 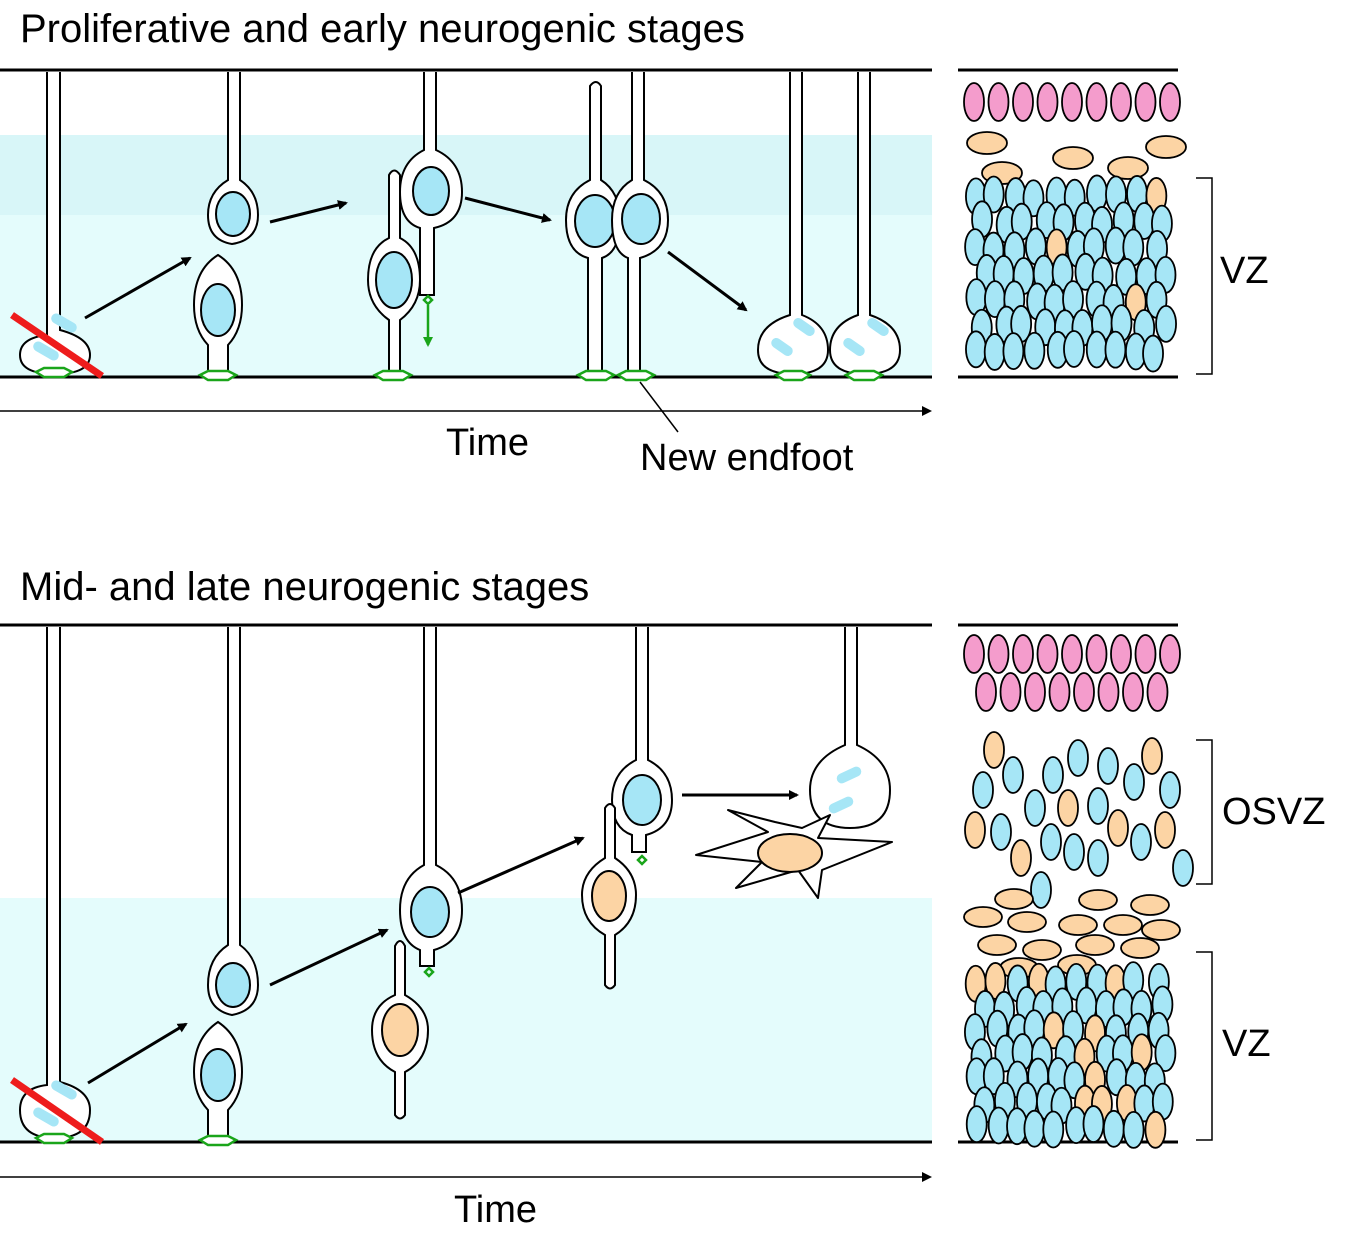 What do you see at coordinates (1204, 276) in the screenshot?
I see `vz-bracket` at bounding box center [1204, 276].